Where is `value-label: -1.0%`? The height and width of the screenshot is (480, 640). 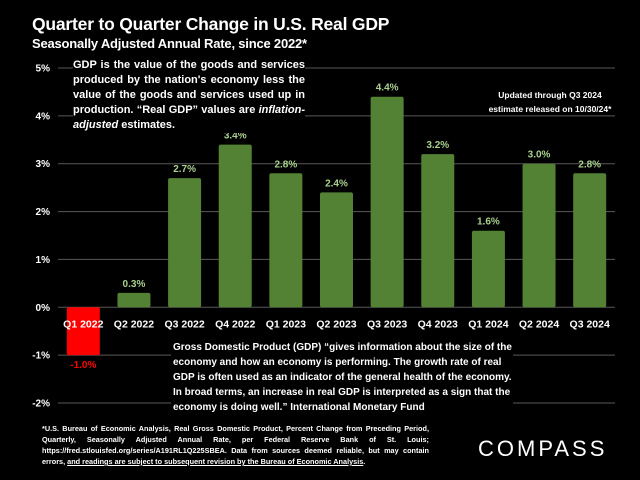
value-label: -1.0% is located at coordinates (83, 365).